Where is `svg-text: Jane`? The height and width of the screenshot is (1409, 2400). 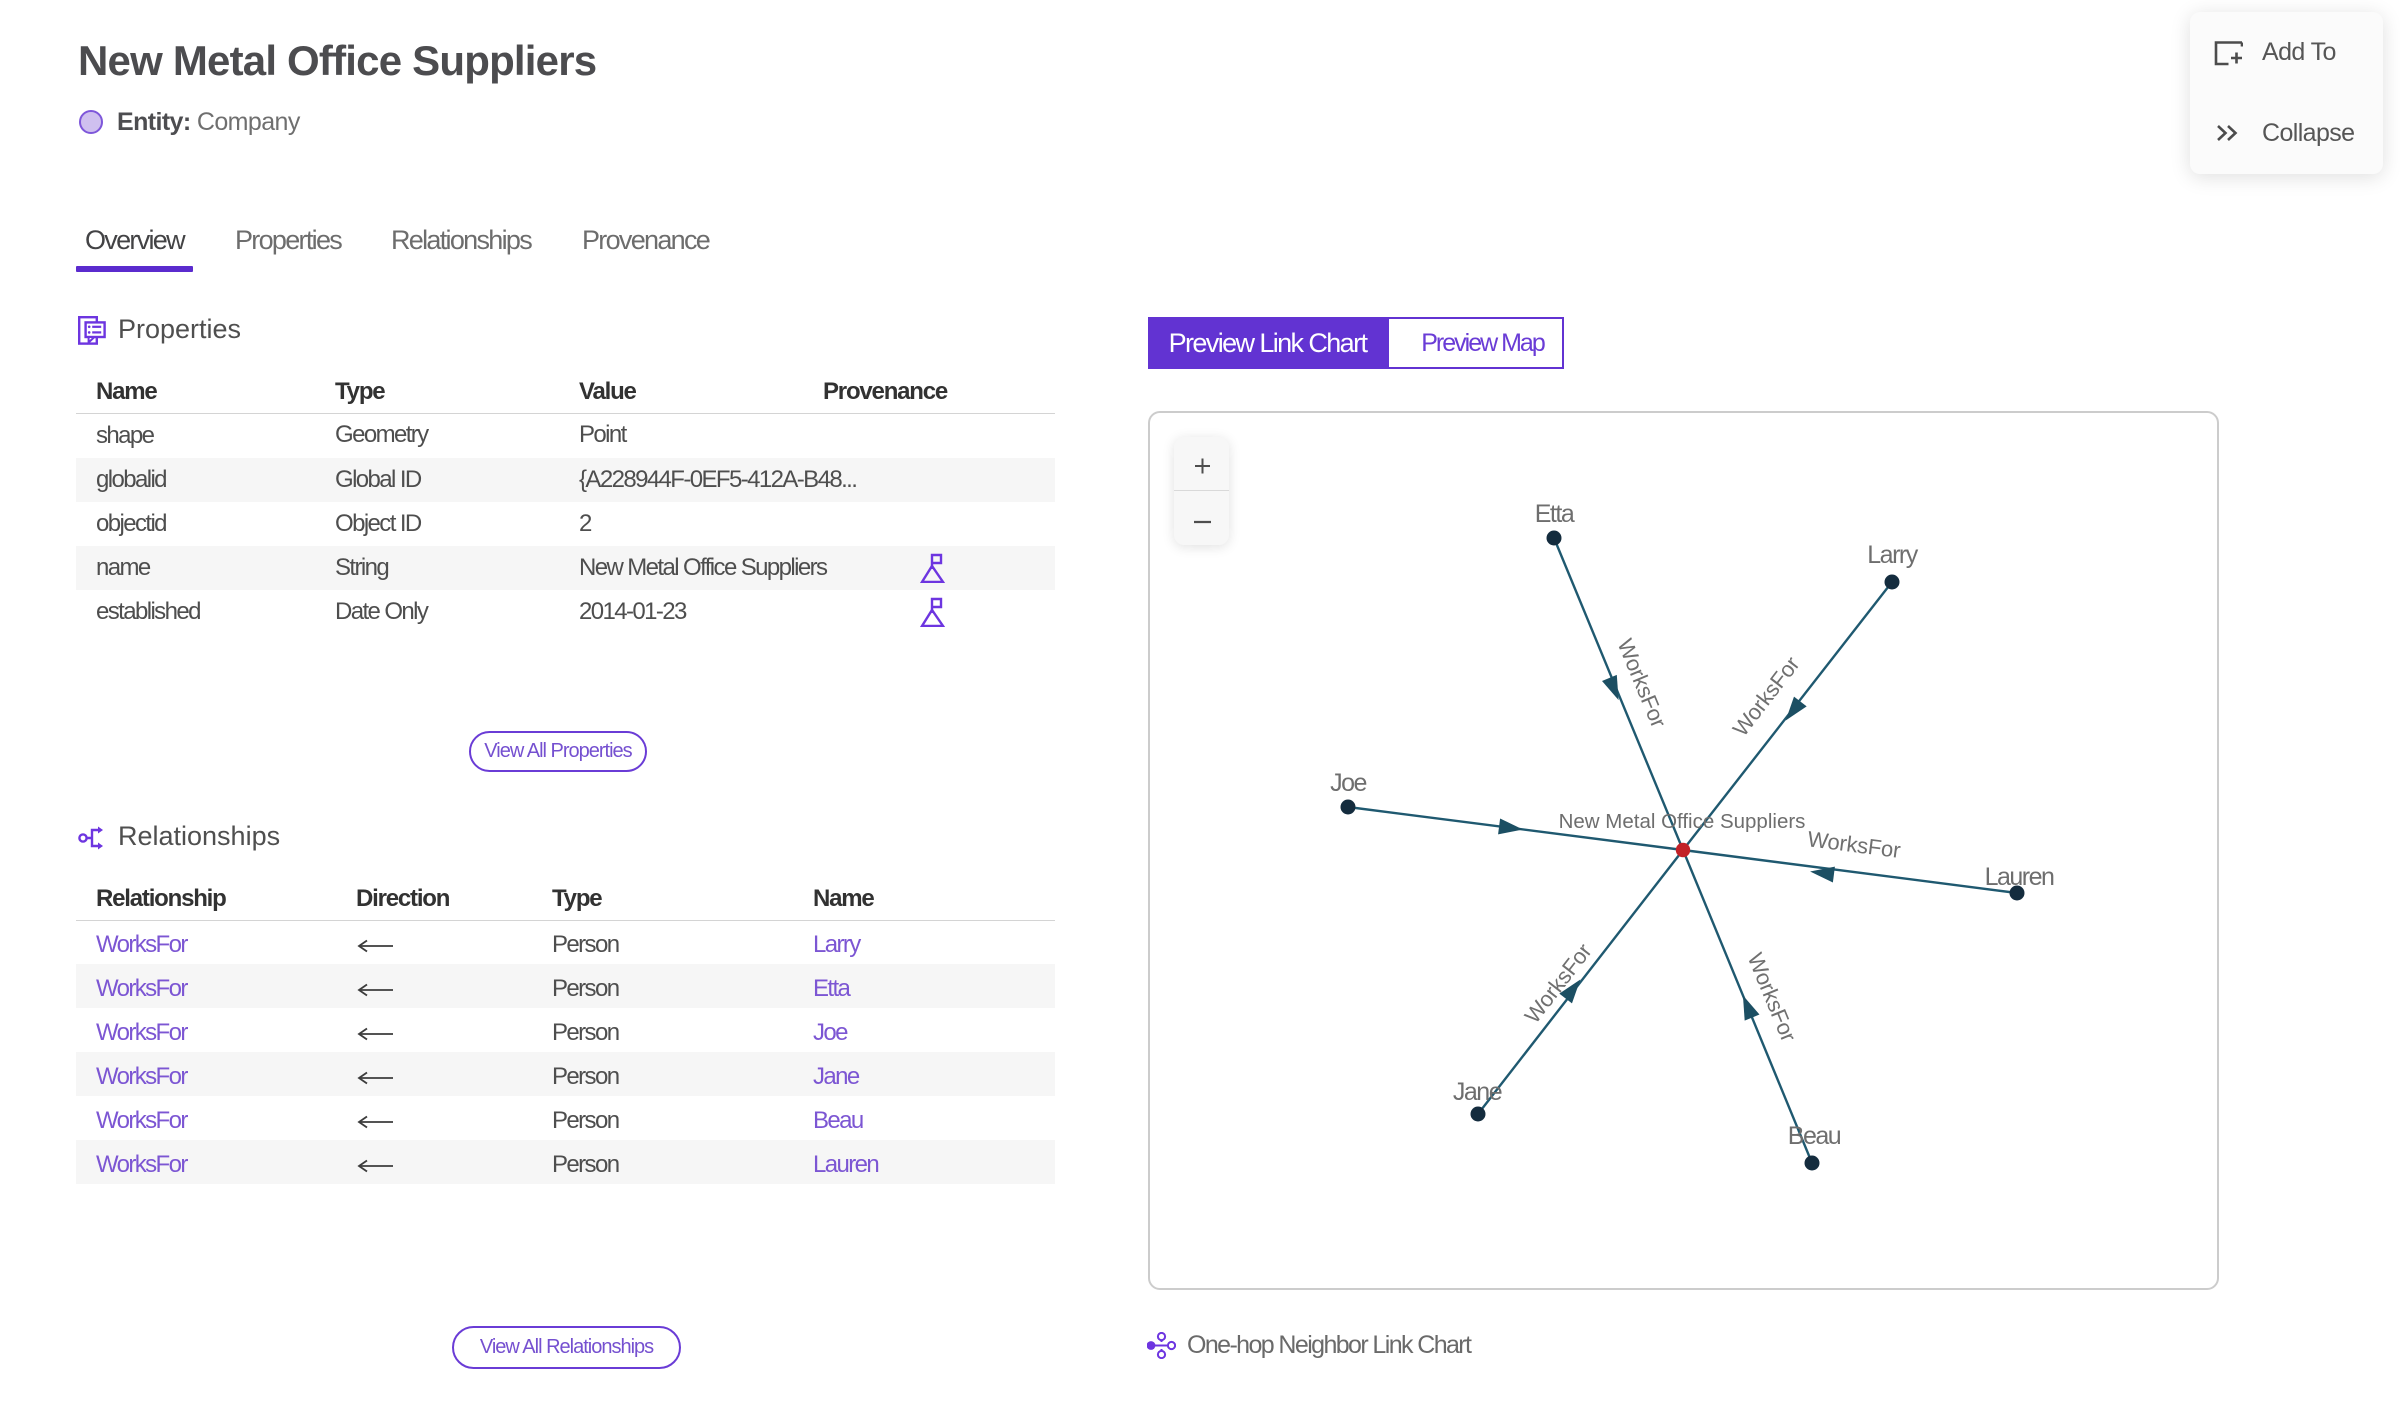 svg-text: Jane is located at coordinates (1477, 1092).